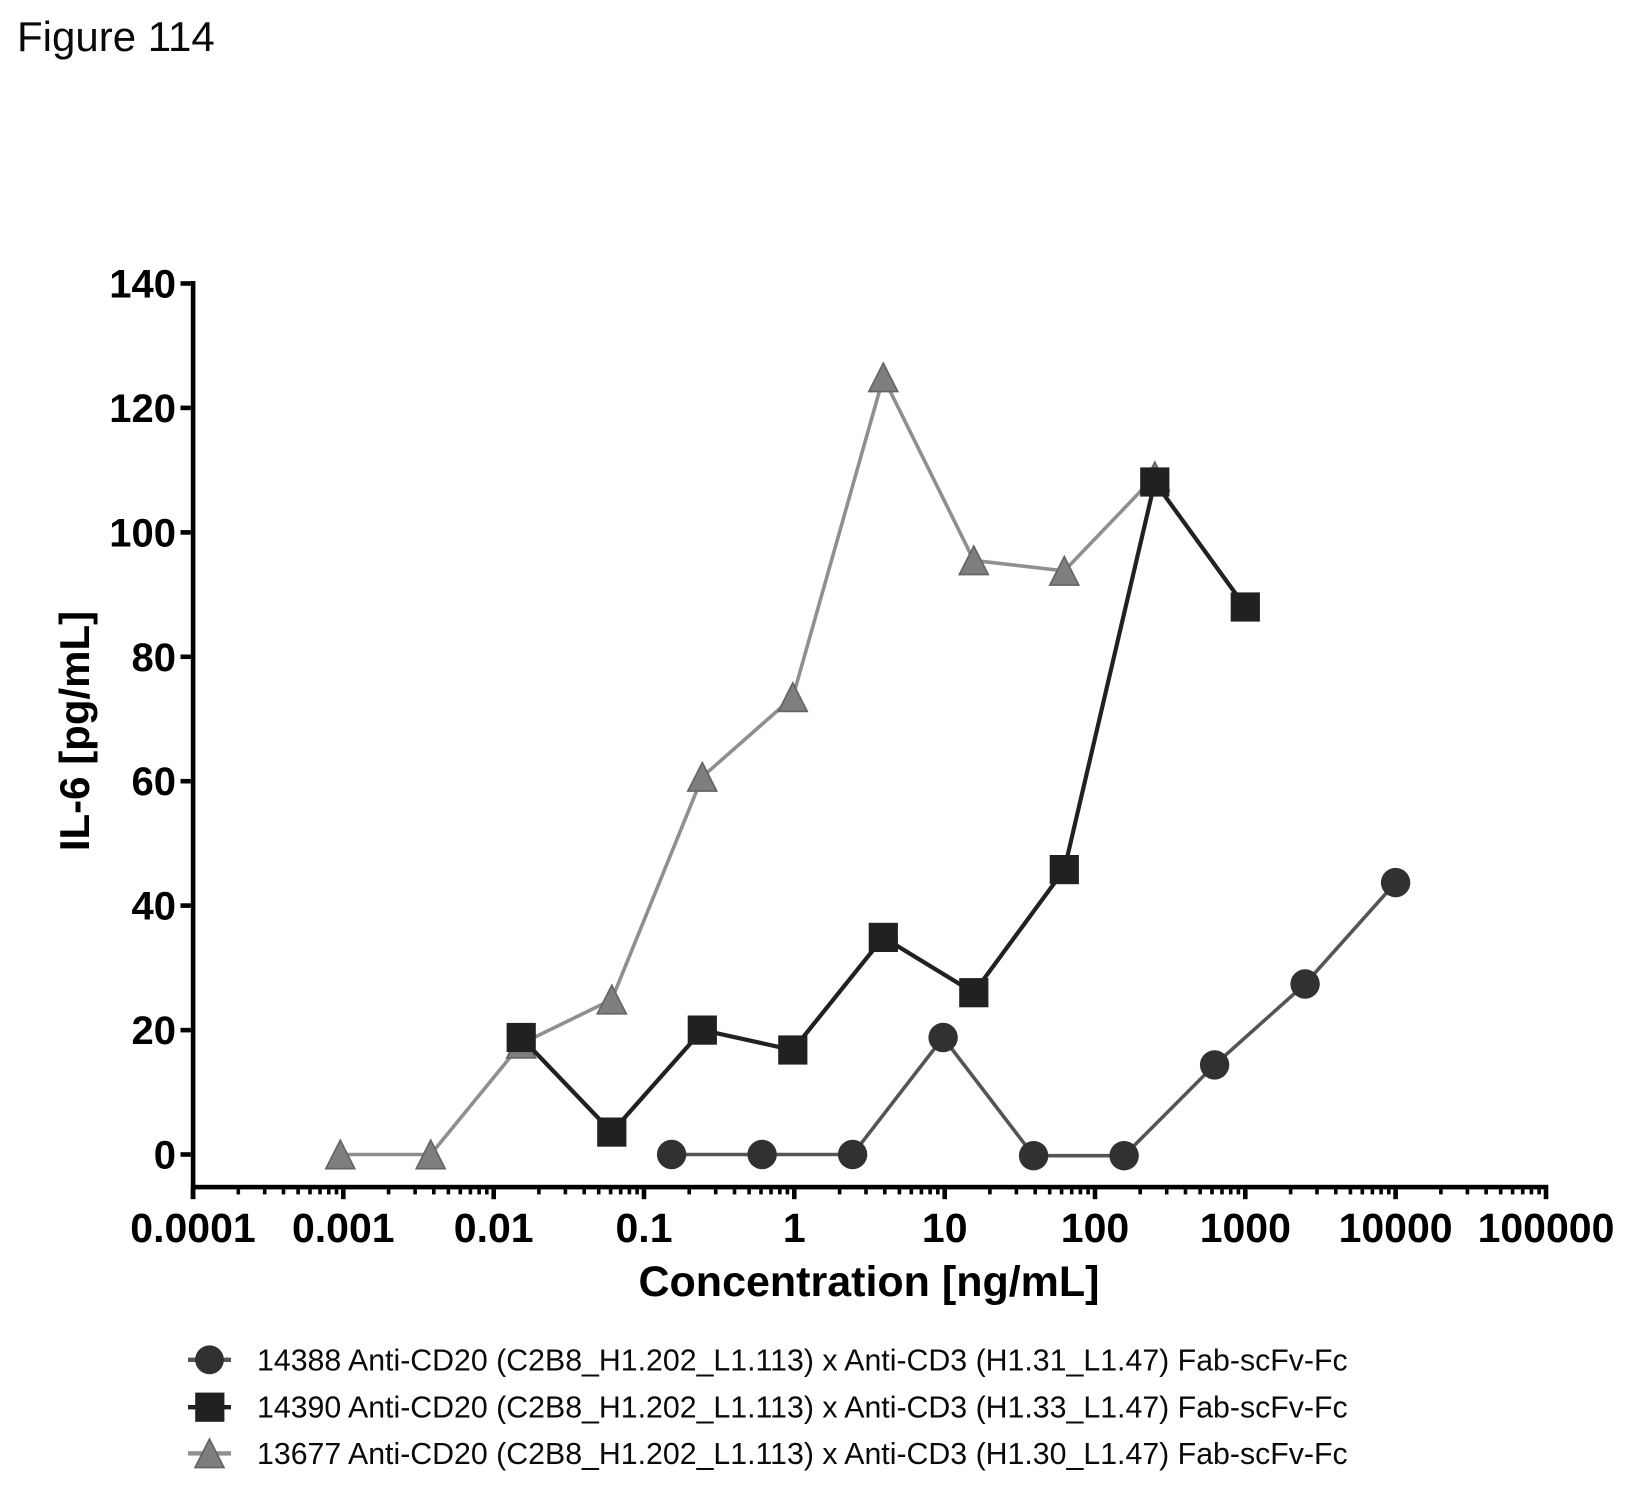 The height and width of the screenshot is (1496, 1633). Describe the element at coordinates (142, 285) in the screenshot. I see `svg-text: 140` at that location.